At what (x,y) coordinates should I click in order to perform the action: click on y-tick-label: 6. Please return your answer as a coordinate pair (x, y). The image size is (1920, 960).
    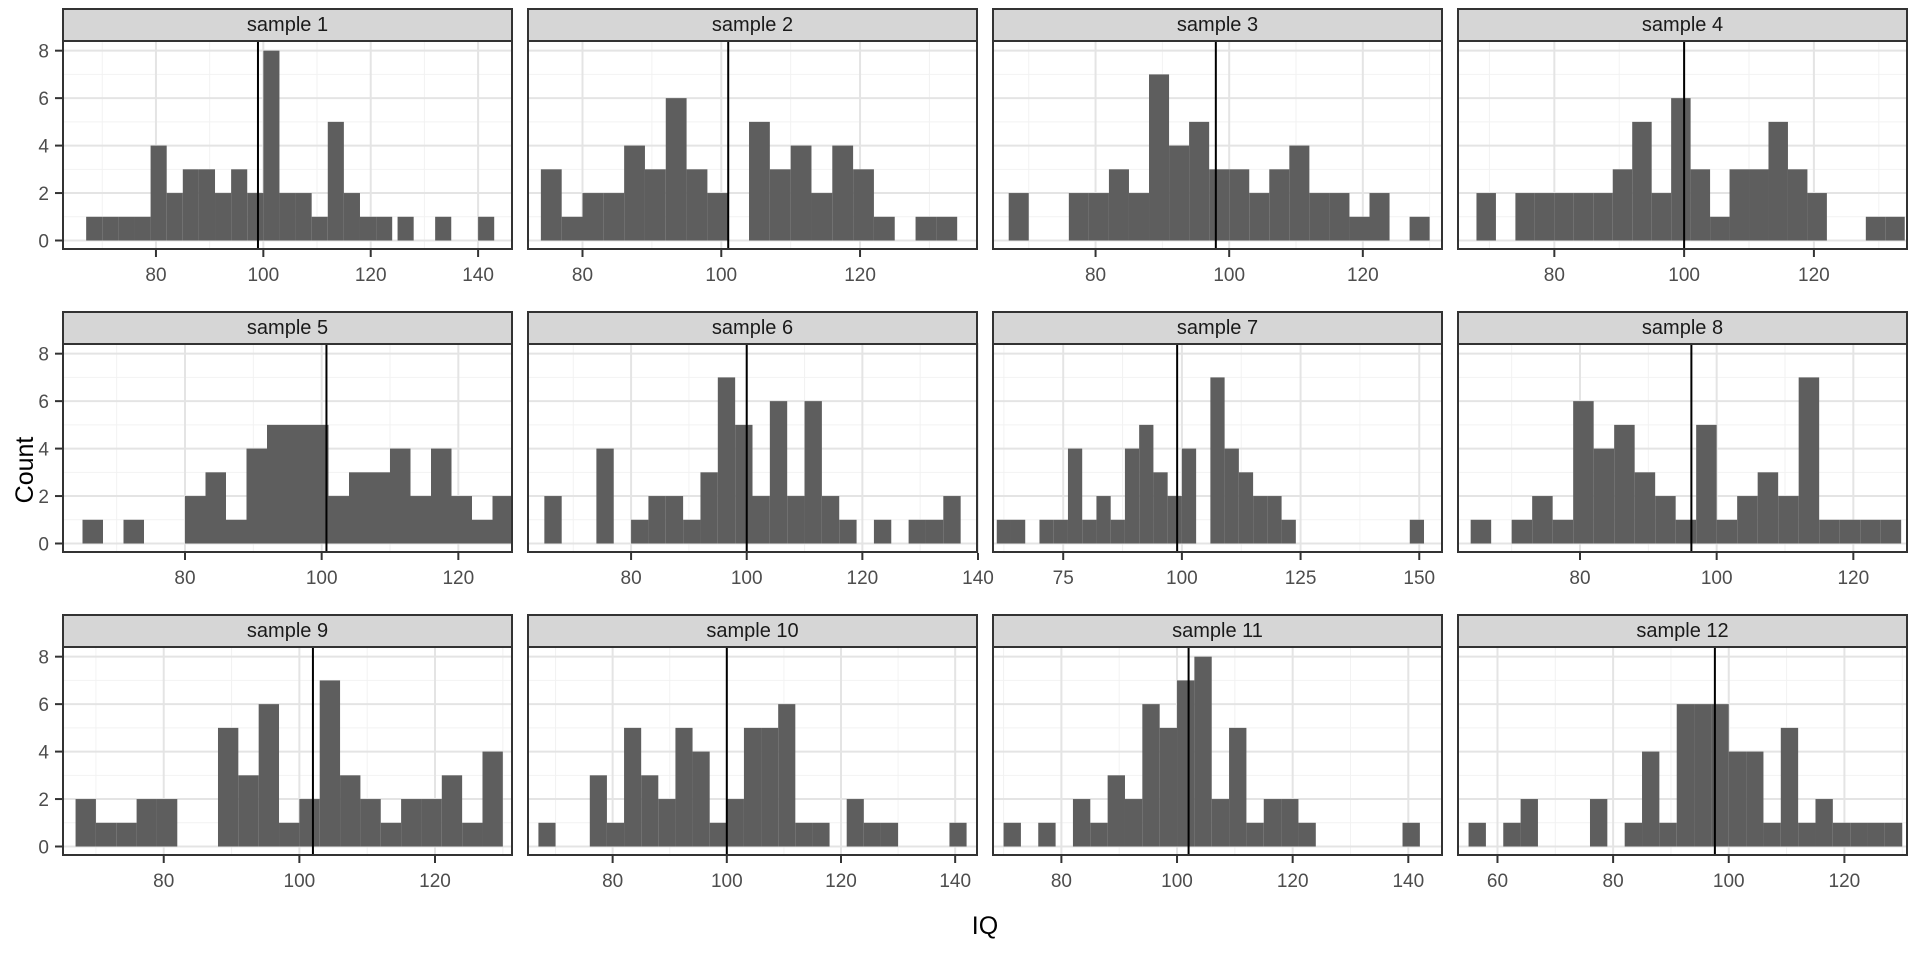
    Looking at the image, I should click on (43, 705).